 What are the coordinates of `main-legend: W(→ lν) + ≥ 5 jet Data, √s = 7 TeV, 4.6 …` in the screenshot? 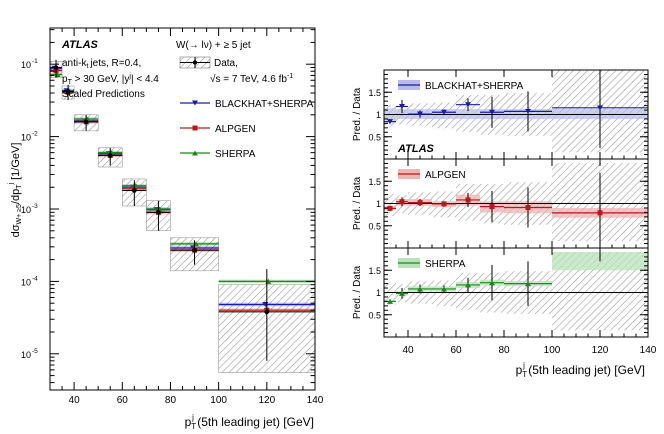 It's located at (245, 100).